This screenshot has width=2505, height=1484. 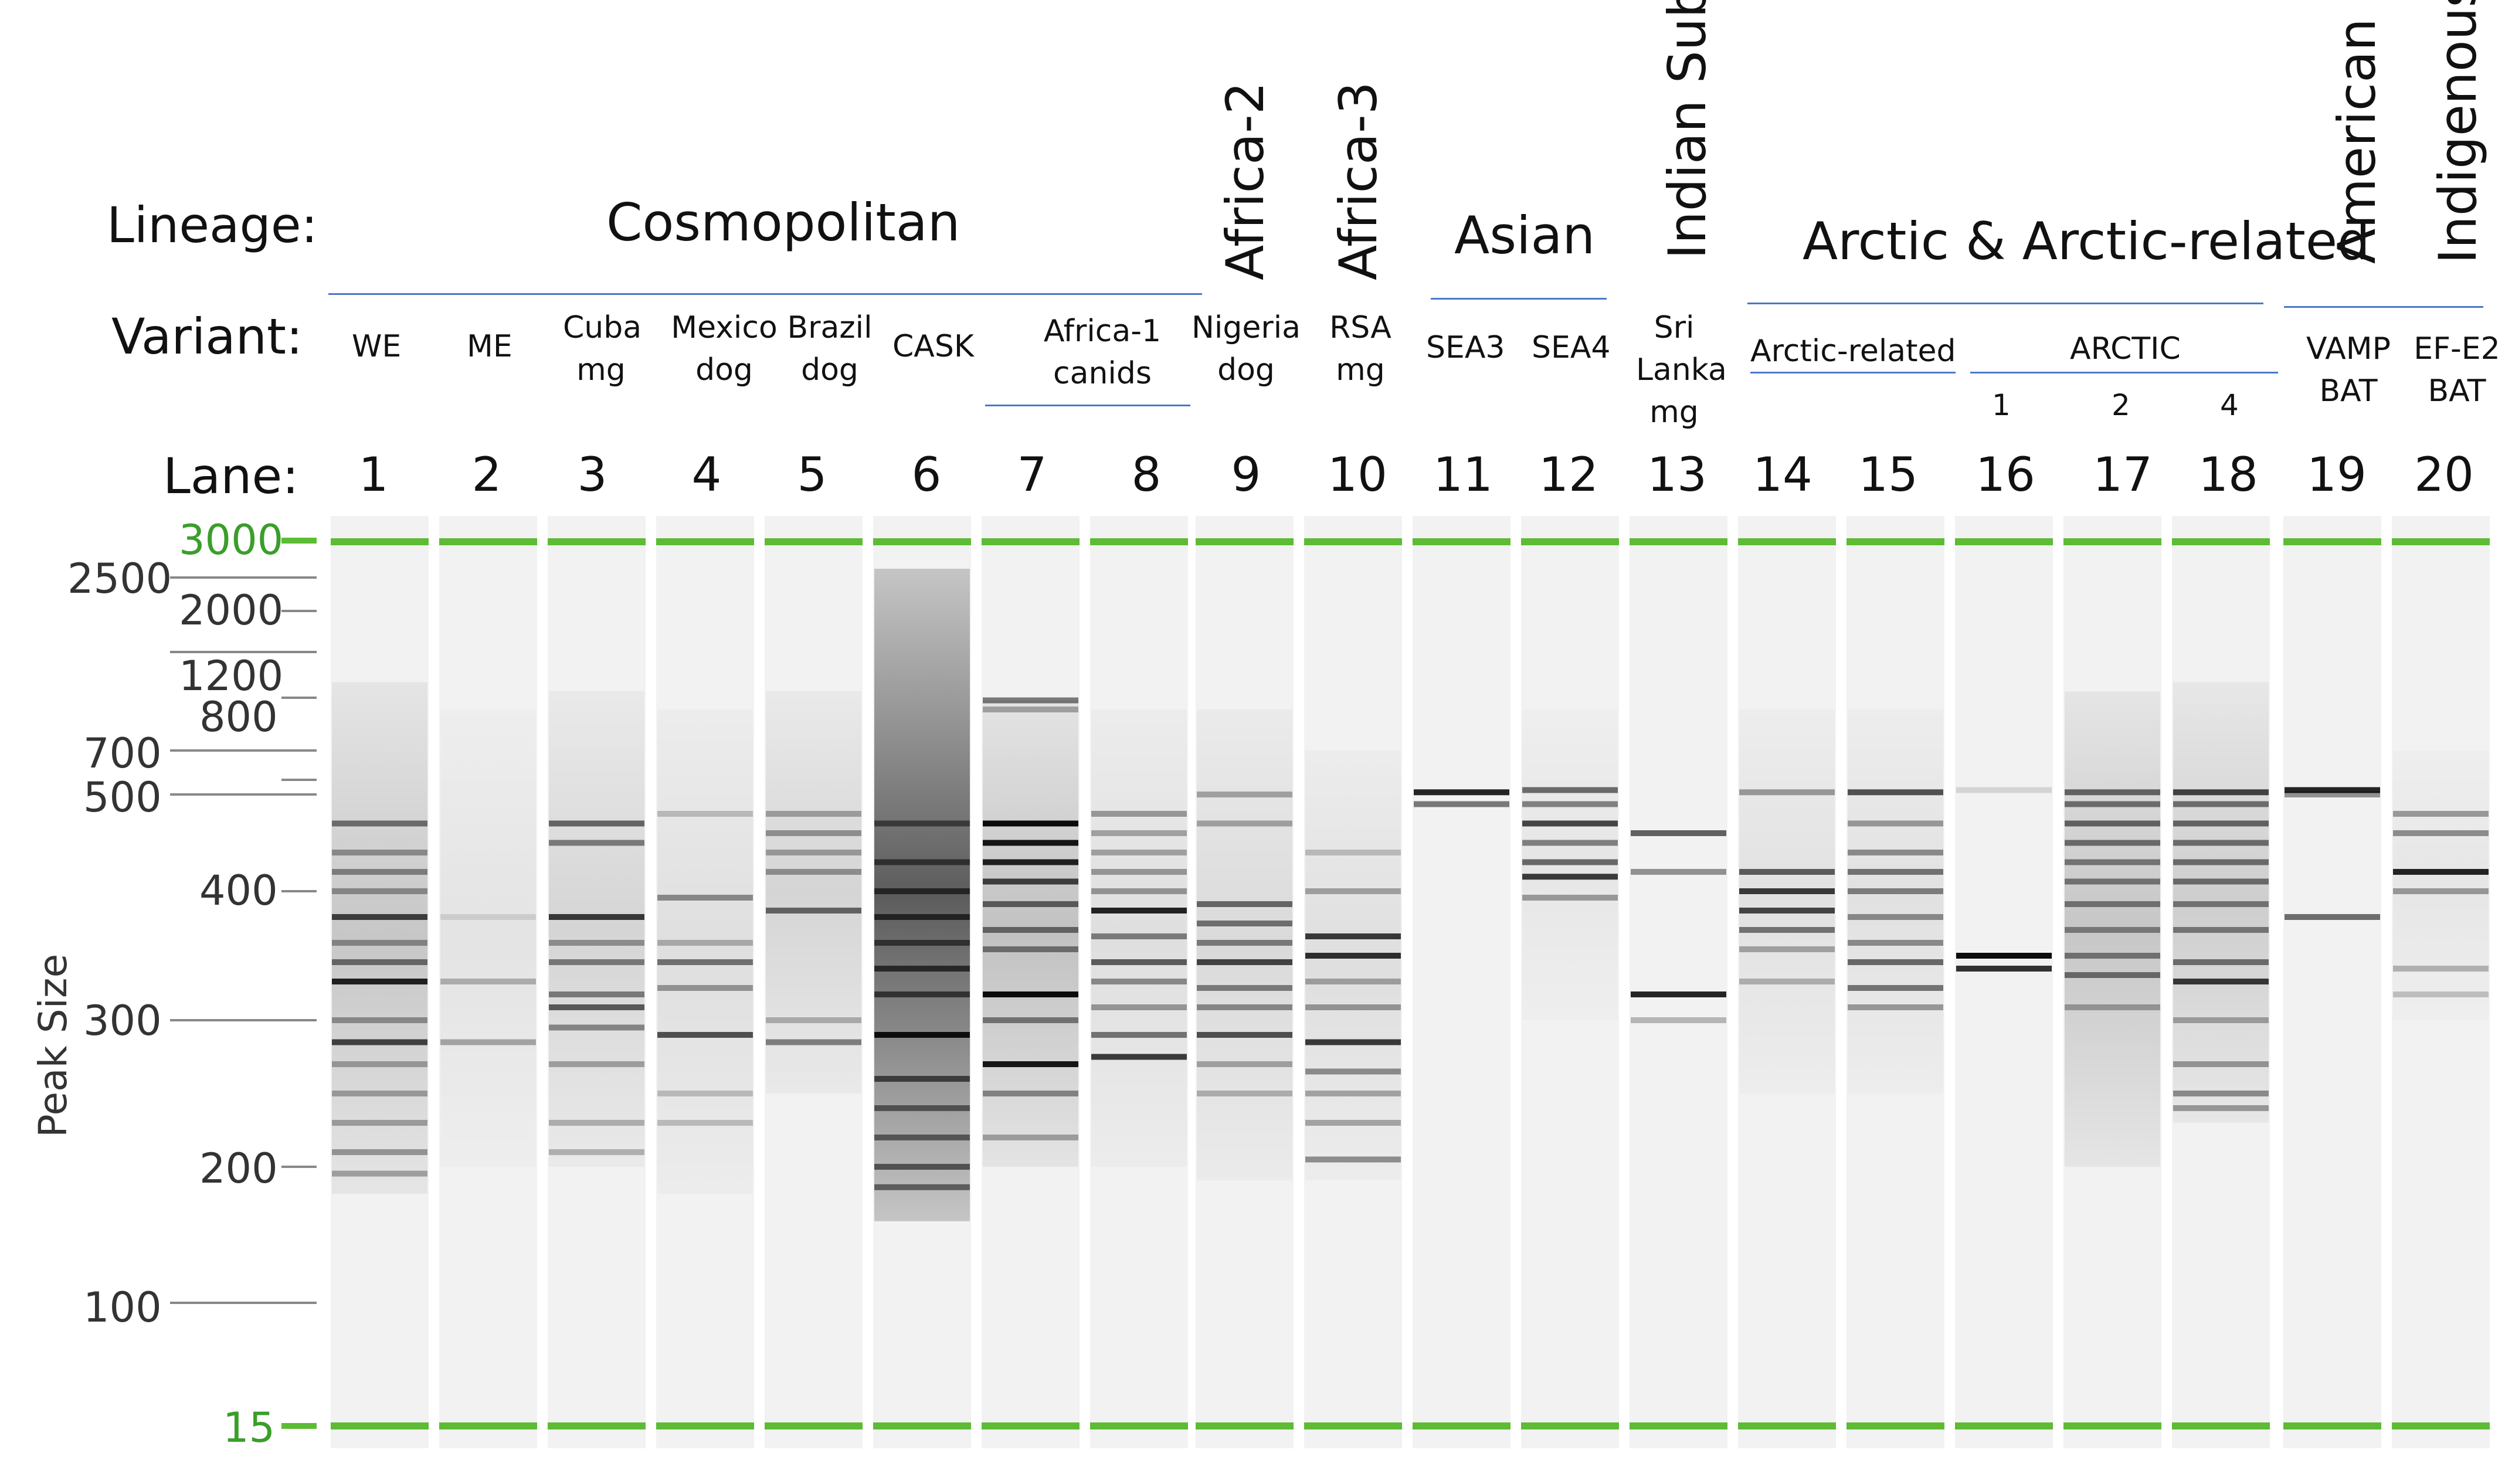 What do you see at coordinates (1519, 299) in the screenshot?
I see `lineage-rule-asian` at bounding box center [1519, 299].